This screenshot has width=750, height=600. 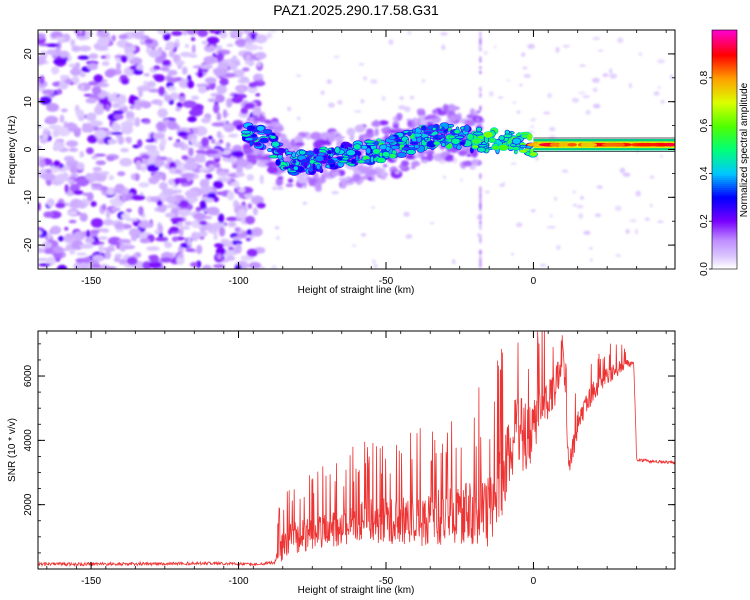 I want to click on spectrogram-x-label: -100, so click(x=239, y=281).